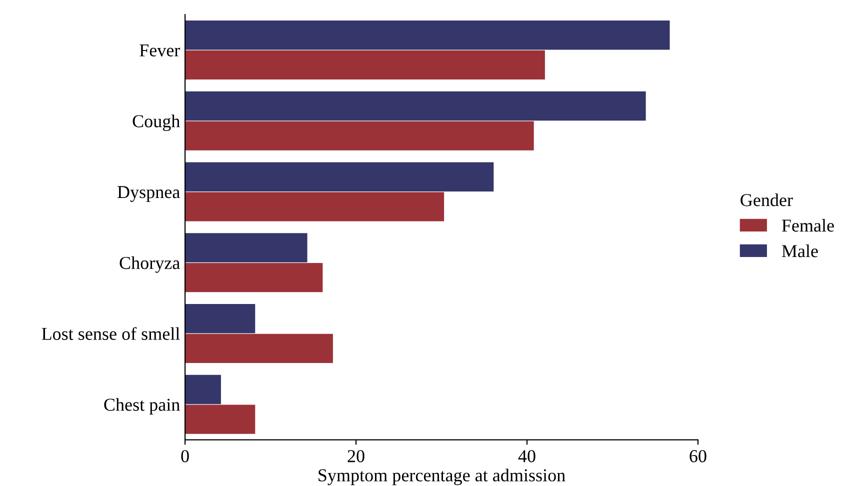  I want to click on legend-label: Female, so click(808, 225).